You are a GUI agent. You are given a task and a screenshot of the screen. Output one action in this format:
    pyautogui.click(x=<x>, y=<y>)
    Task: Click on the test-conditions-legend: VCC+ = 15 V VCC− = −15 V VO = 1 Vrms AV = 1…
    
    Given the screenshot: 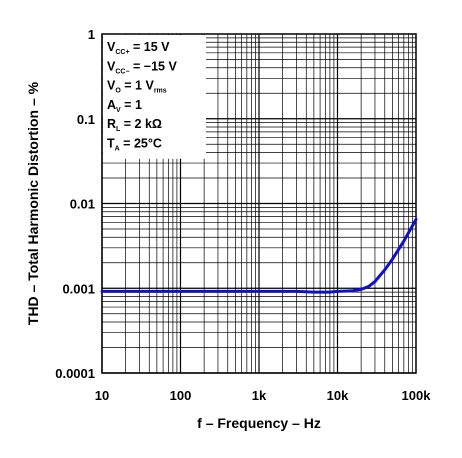 What is the action you would take?
    pyautogui.click(x=154, y=97)
    